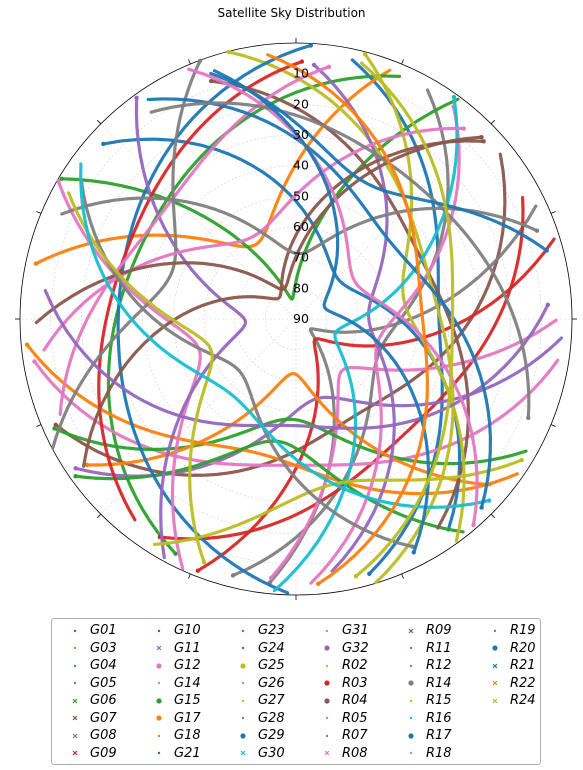 The height and width of the screenshot is (770, 583). I want to click on track-end-G30, so click(454, 97).